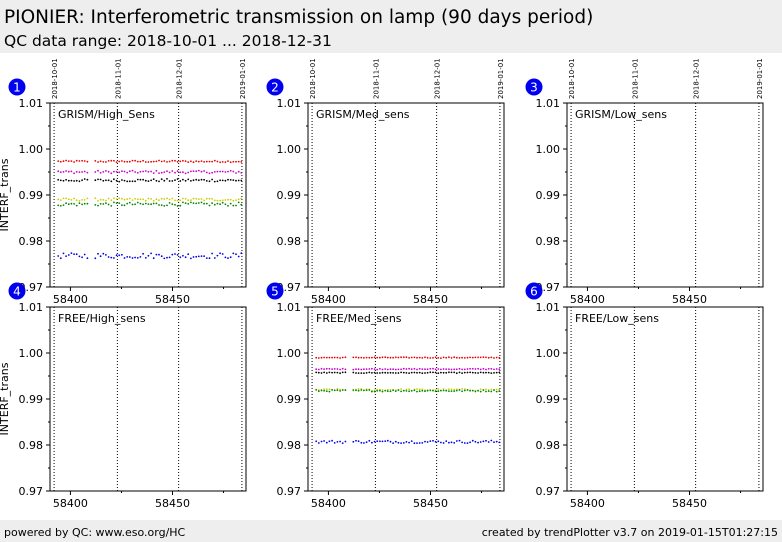  Describe the element at coordinates (548, 491) in the screenshot. I see `panel-6-ytick-label-4: 0.97` at that location.